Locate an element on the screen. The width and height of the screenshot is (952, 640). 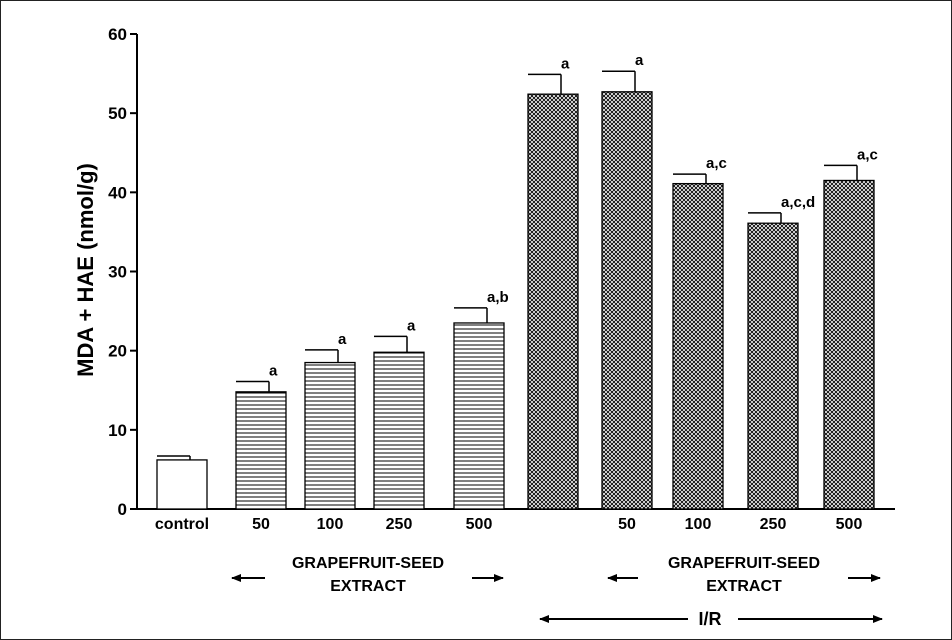
y-tick-label: 50 is located at coordinates (117, 113).